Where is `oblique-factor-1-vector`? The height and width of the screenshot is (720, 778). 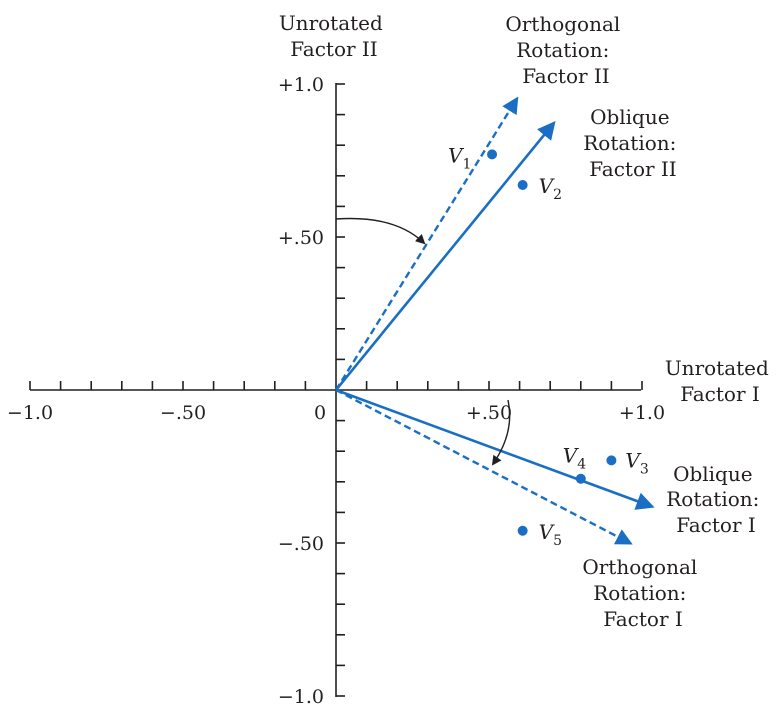
oblique-factor-1-vector is located at coordinates (495, 449).